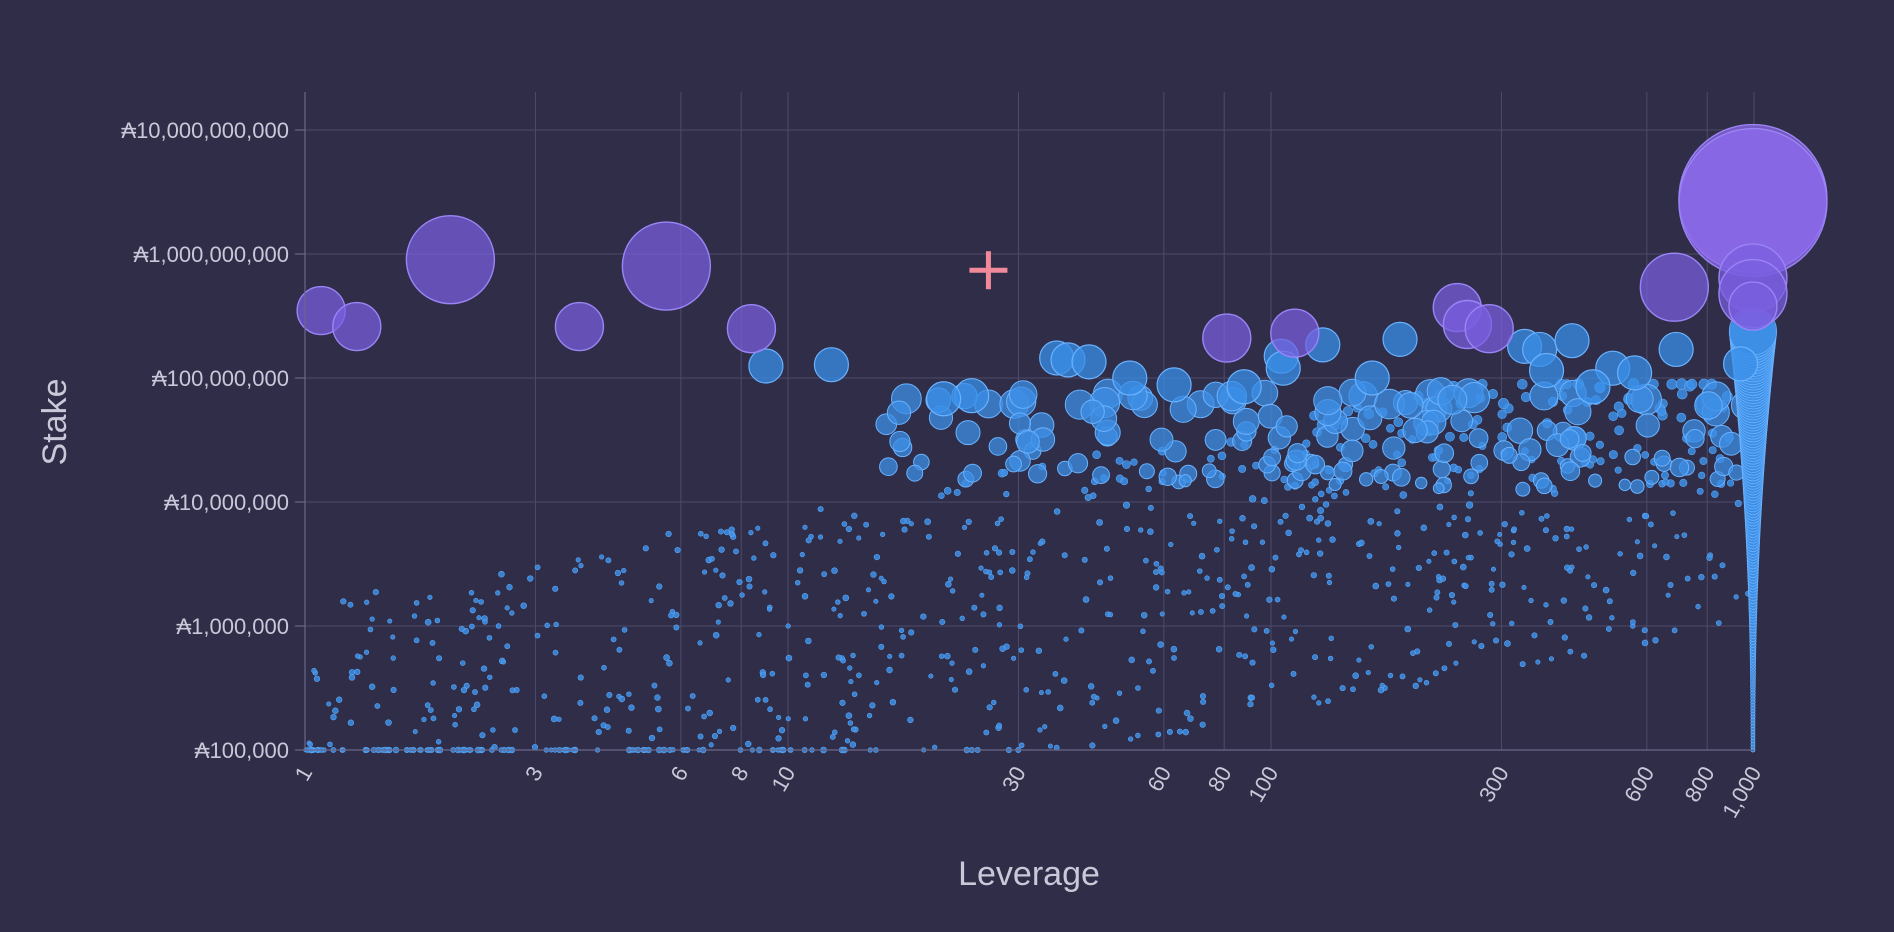 This screenshot has width=1894, height=932. I want to click on y-axis-title: Stake, so click(55, 422).